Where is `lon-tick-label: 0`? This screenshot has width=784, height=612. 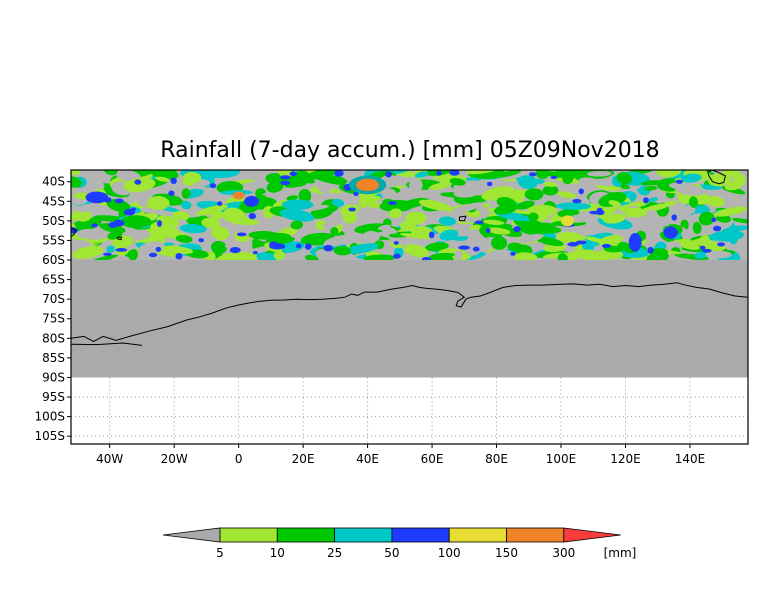 lon-tick-label: 0 is located at coordinates (239, 459).